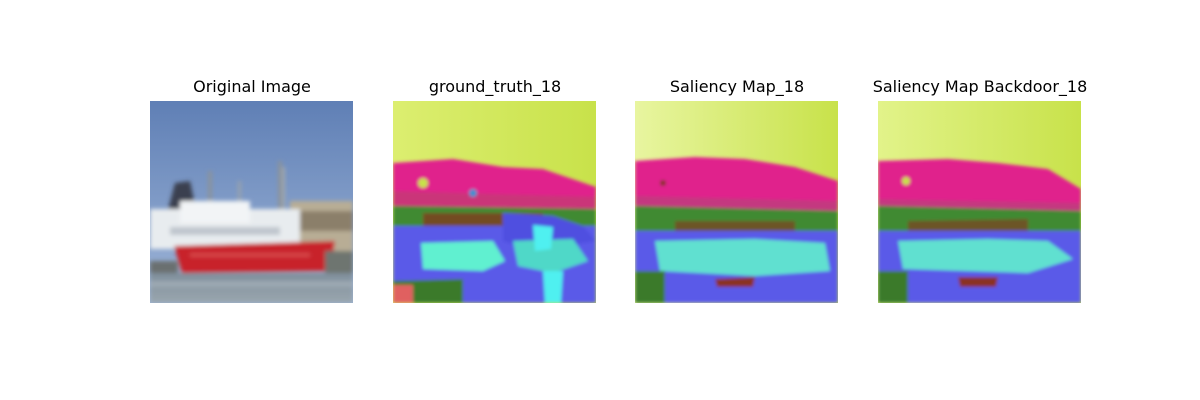 Image resolution: width=1200 pixels, height=400 pixels. Describe the element at coordinates (737, 86) in the screenshot. I see `panel-title: Saliency Map_18` at that location.